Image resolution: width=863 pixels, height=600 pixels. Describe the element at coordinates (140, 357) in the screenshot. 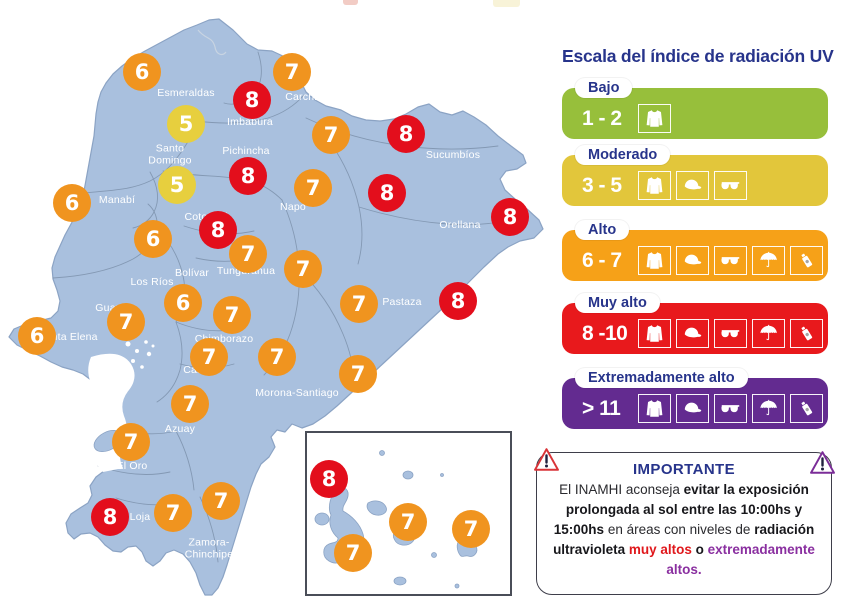

I see `estuary-islets` at that location.